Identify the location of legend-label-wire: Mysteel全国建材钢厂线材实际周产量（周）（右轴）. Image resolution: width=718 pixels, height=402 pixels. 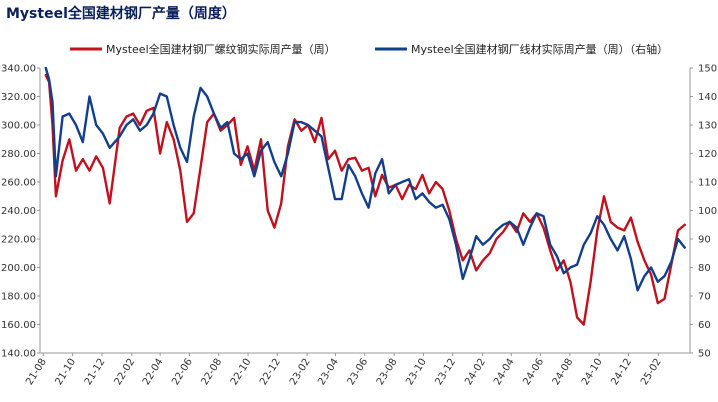
(539, 49).